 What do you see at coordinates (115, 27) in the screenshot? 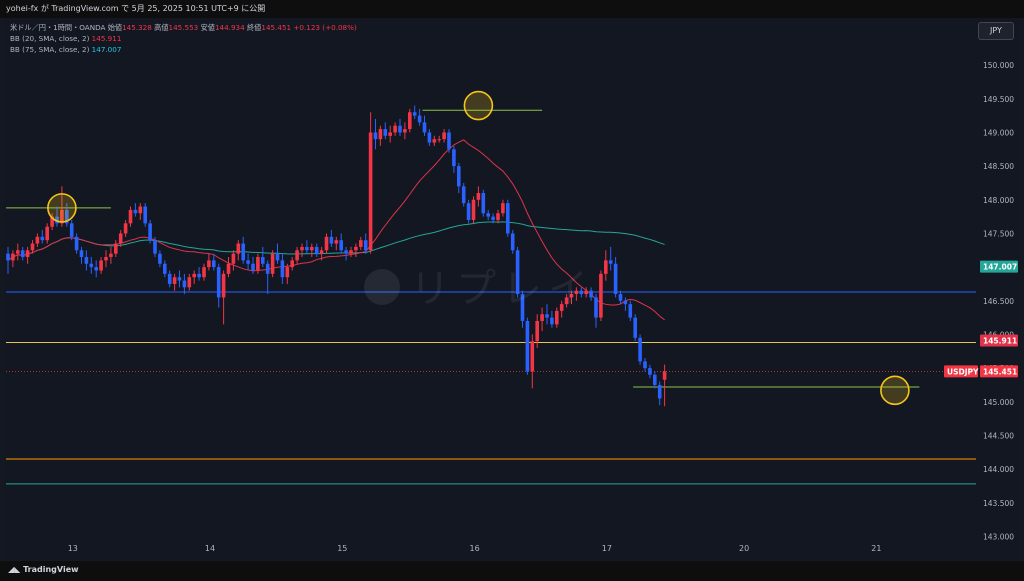
I see `open-label: 始値` at bounding box center [115, 27].